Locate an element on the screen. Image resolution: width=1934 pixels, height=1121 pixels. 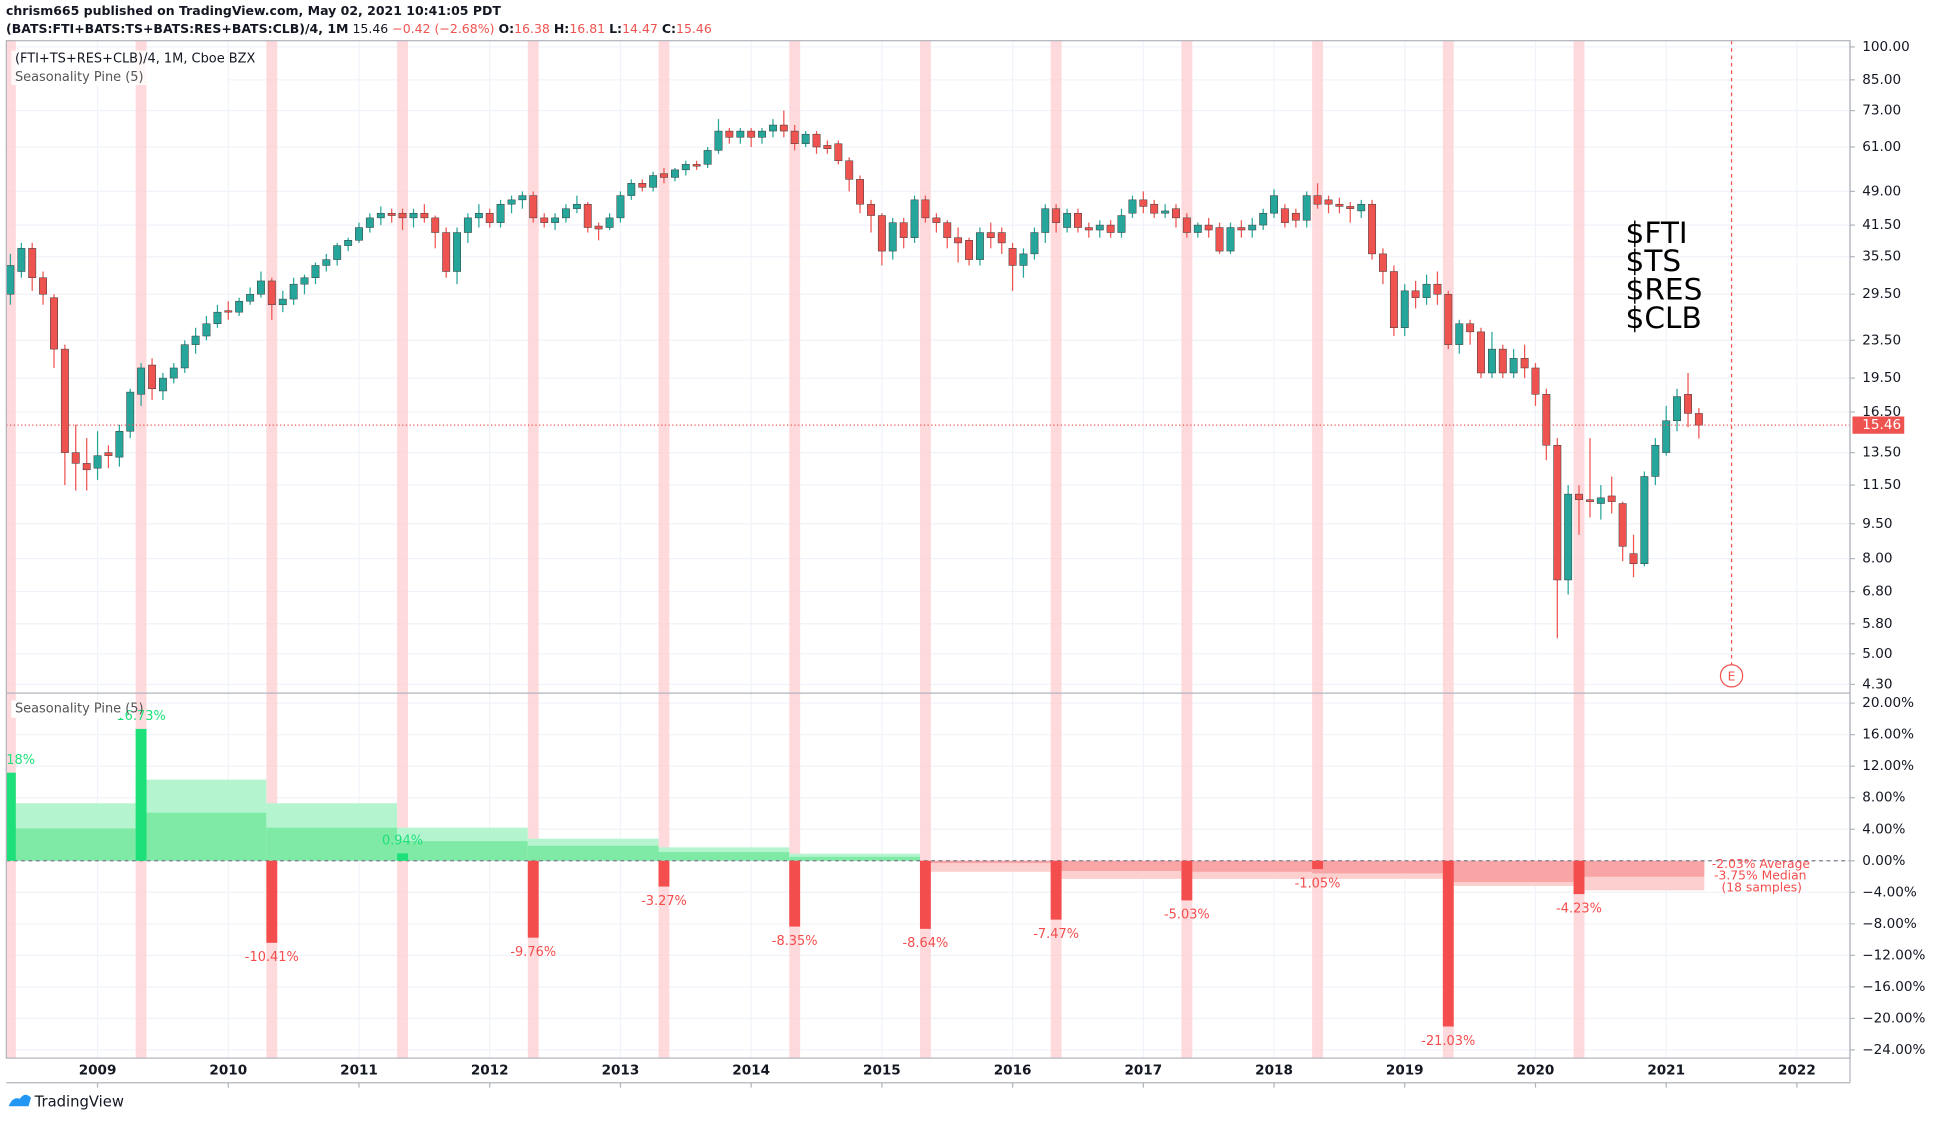
y-tick-label: 16.50 is located at coordinates (1881, 412).